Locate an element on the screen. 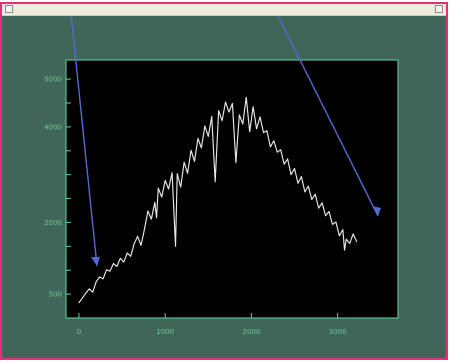 This screenshot has height=362, width=452. y-axis-tick-labels: 500 2000 4000 5000 is located at coordinates (53, 187).